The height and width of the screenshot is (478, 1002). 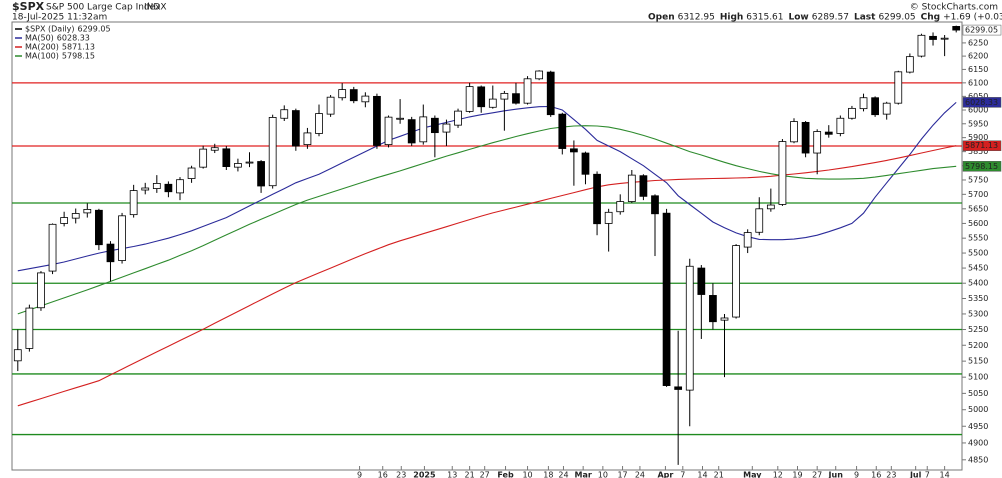 What do you see at coordinates (42, 56) in the screenshot?
I see `legend-name: MA(100)` at bounding box center [42, 56].